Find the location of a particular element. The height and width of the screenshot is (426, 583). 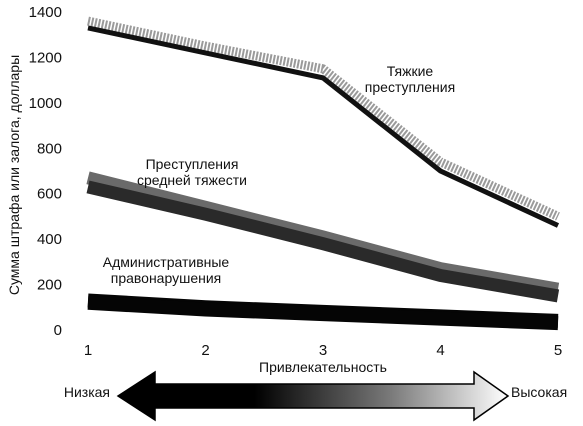

y-tick-label: 800 is located at coordinates (49, 148).